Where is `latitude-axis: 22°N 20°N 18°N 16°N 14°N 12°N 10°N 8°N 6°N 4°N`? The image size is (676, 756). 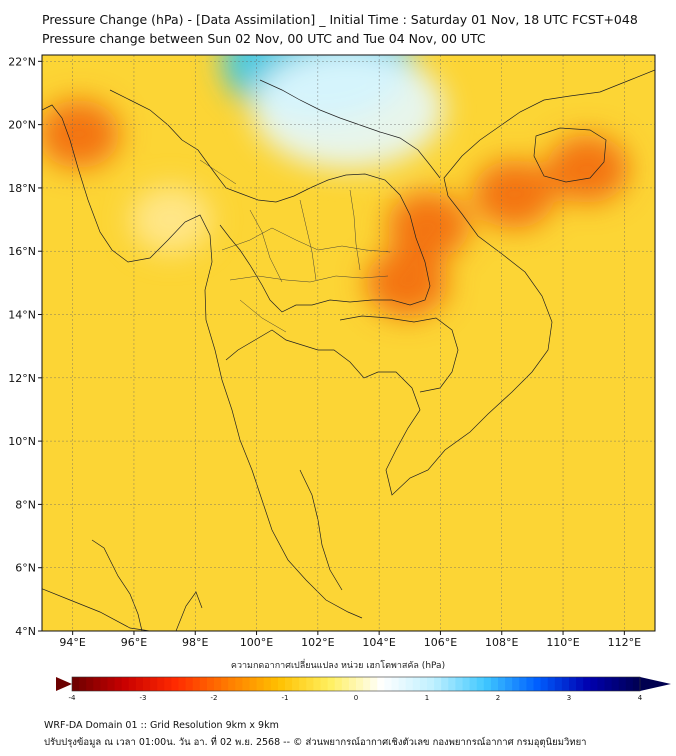 latitude-axis: 22°N 20°N 18°N 16°N 14°N 12°N 10°N 8°N 6°N 4°N is located at coordinates (25, 346).